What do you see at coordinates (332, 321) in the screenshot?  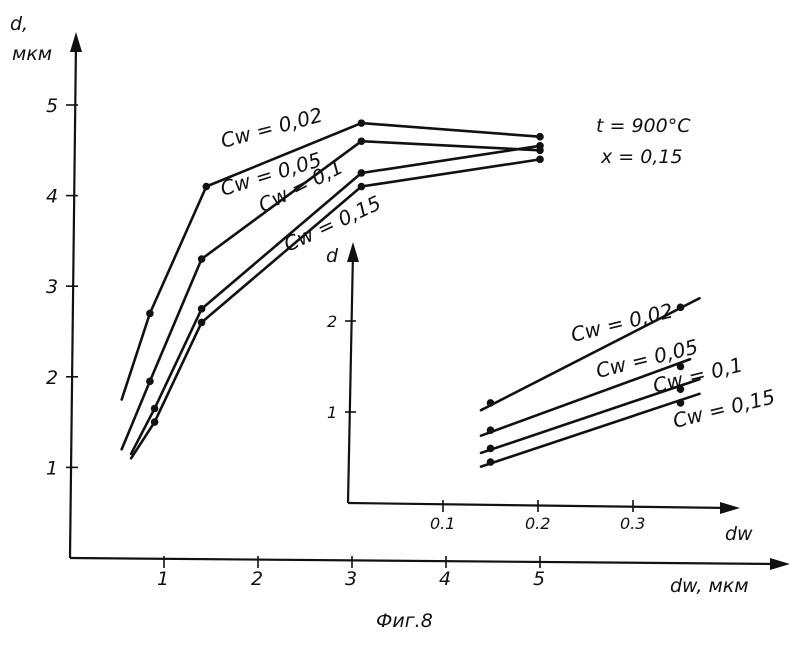 I see `inset-y-tick-label: 2` at bounding box center [332, 321].